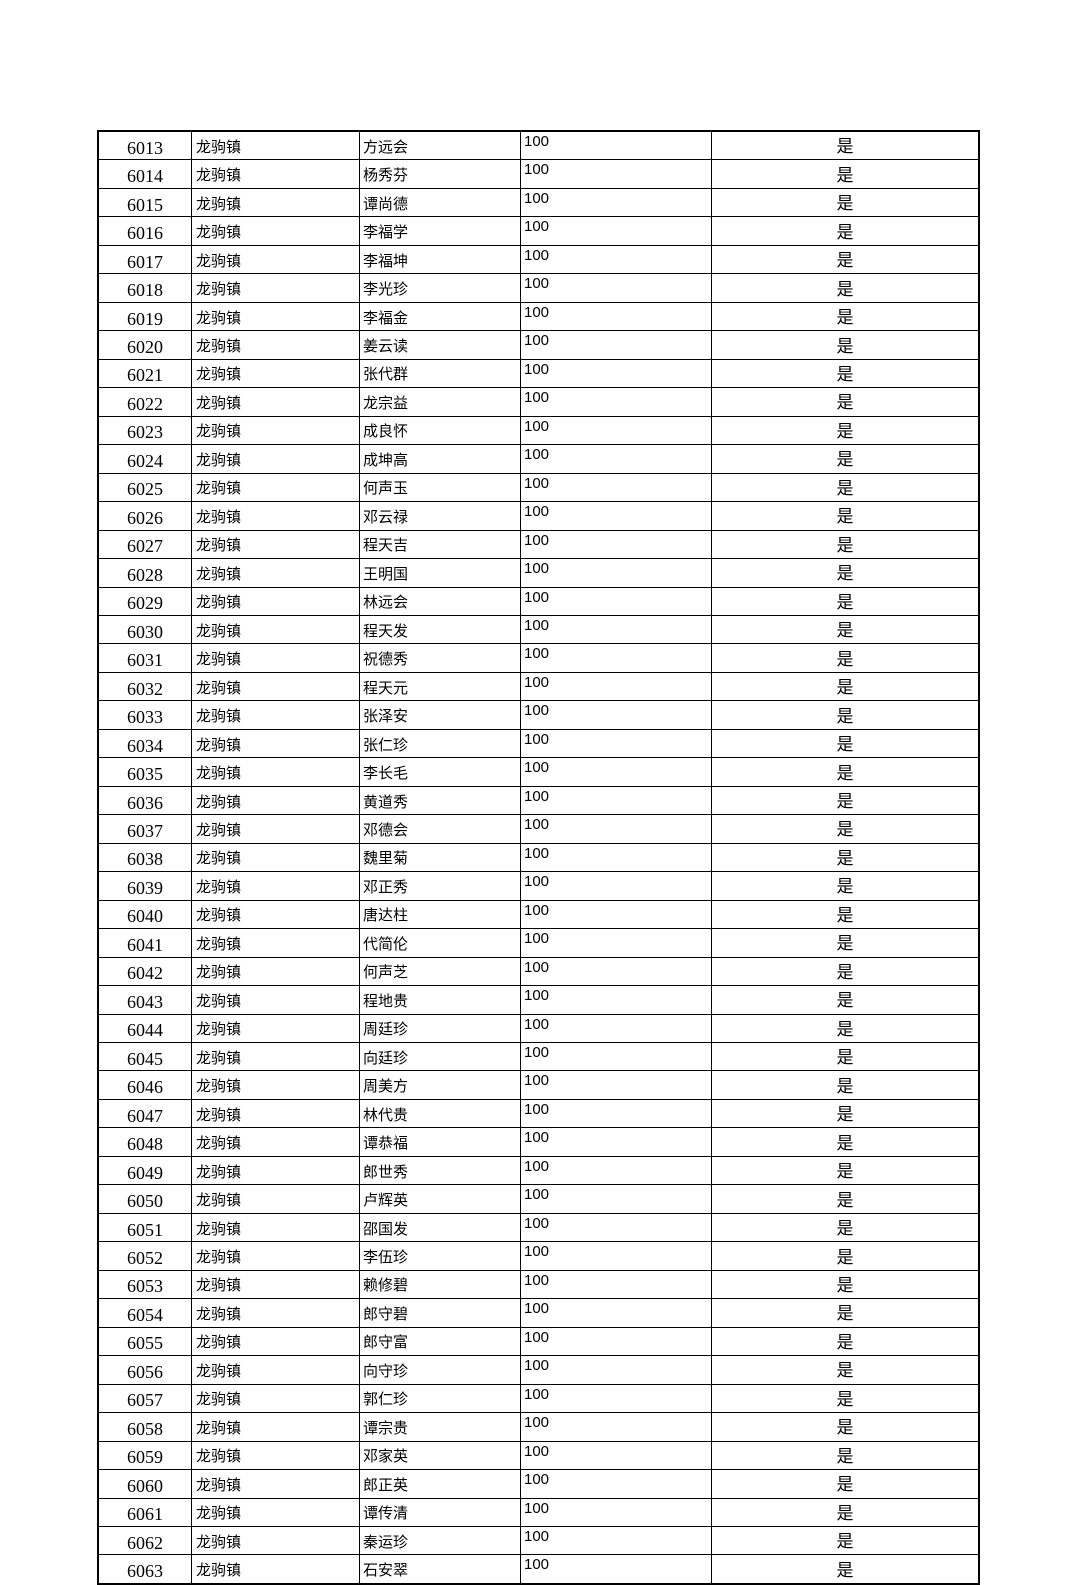 The image size is (1074, 1585). What do you see at coordinates (440, 1199) in the screenshot?
I see `cell-name: 卢辉英` at bounding box center [440, 1199].